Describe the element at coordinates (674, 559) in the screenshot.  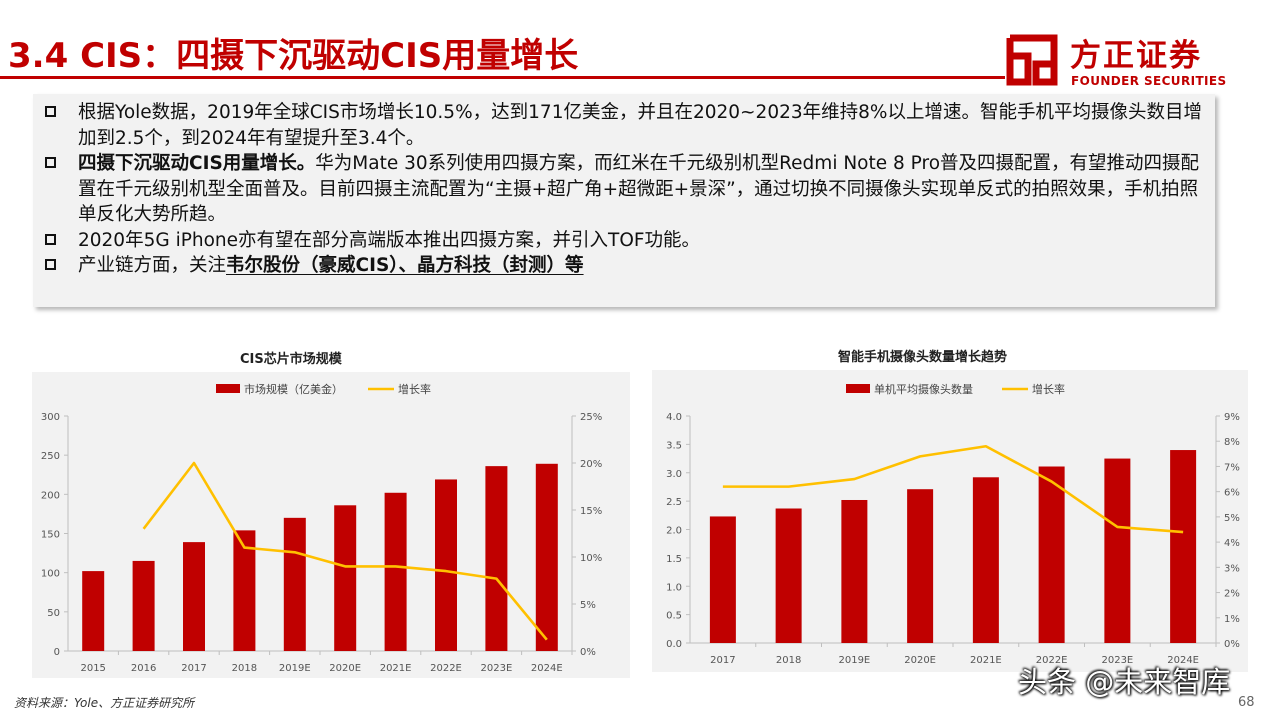
I see `y-tick-label-left: 1.5` at that location.